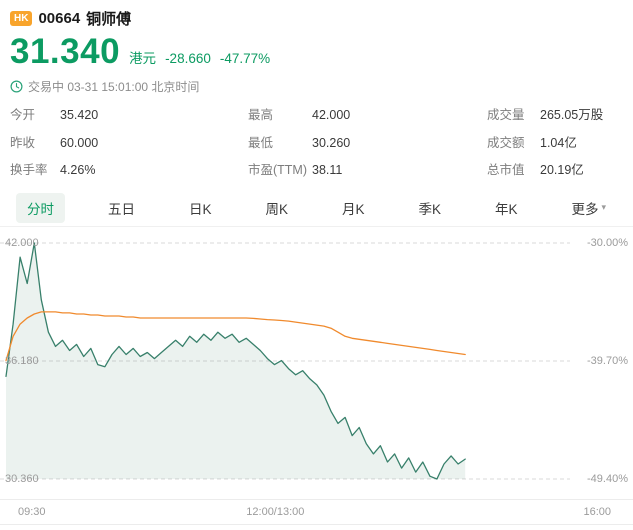 Image resolution: width=633 pixels, height=530 pixels. What do you see at coordinates (367, 171) in the screenshot?
I see `stat-pe-ttm: 市盈(TTM) 38.11` at bounding box center [367, 171].